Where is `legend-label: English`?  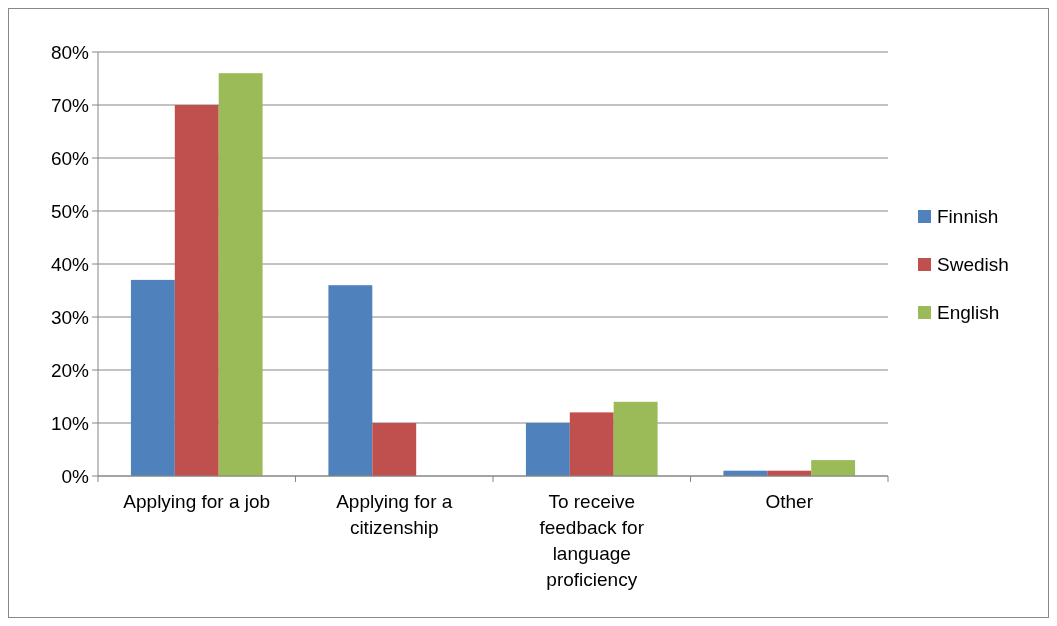
legend-label: English is located at coordinates (968, 312).